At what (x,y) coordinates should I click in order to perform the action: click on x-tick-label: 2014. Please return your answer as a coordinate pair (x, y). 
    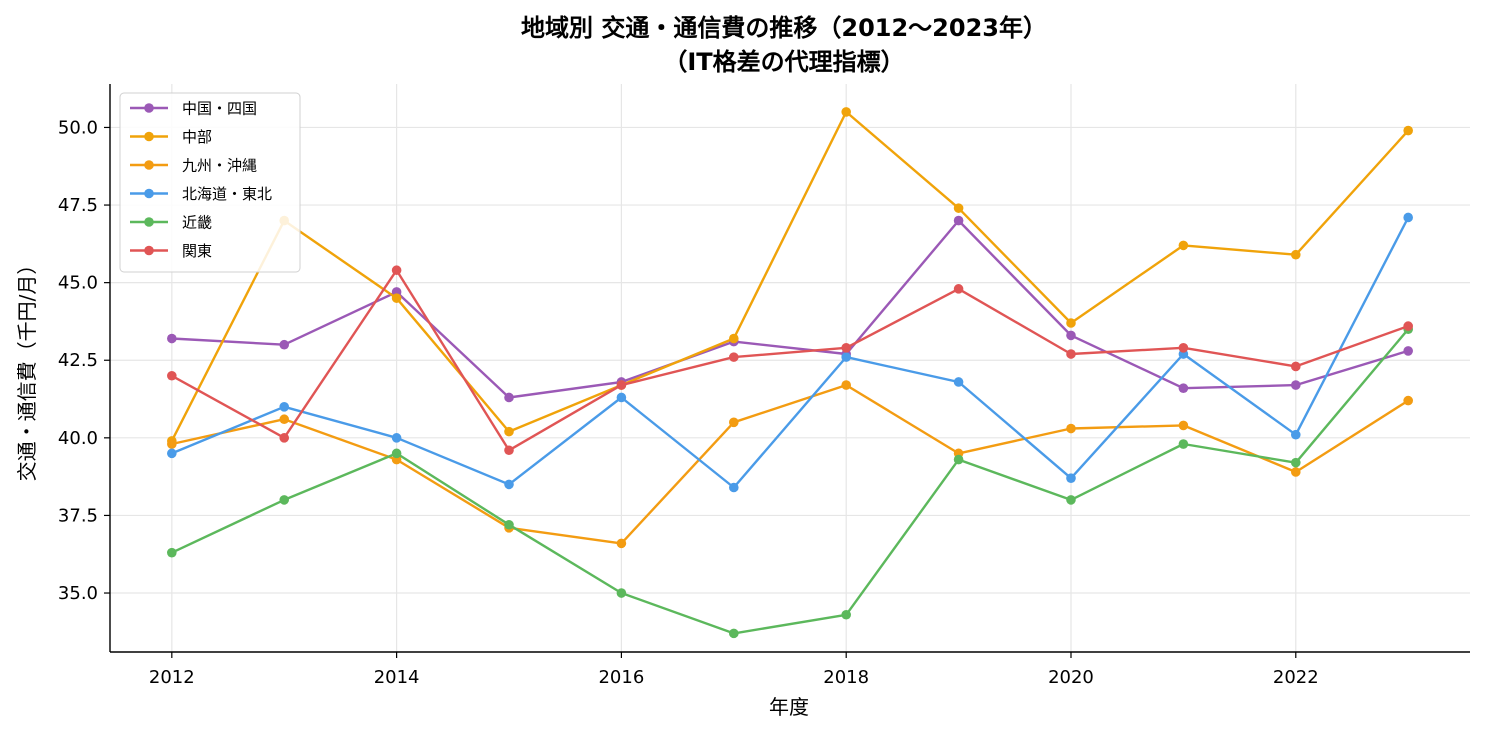
    Looking at the image, I should click on (397, 677).